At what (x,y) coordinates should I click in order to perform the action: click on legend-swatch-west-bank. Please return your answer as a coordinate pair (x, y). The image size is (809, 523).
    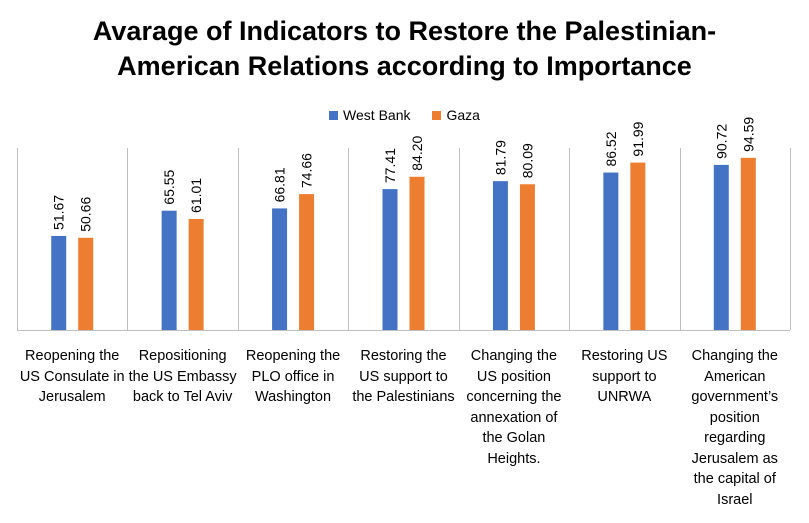
    Looking at the image, I should click on (334, 115).